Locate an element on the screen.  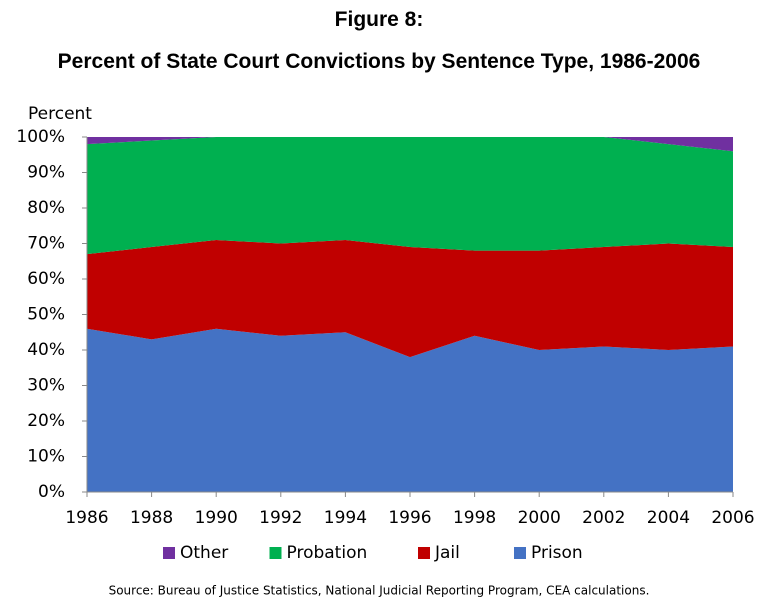
y-tick-label: 20% is located at coordinates (46, 421).